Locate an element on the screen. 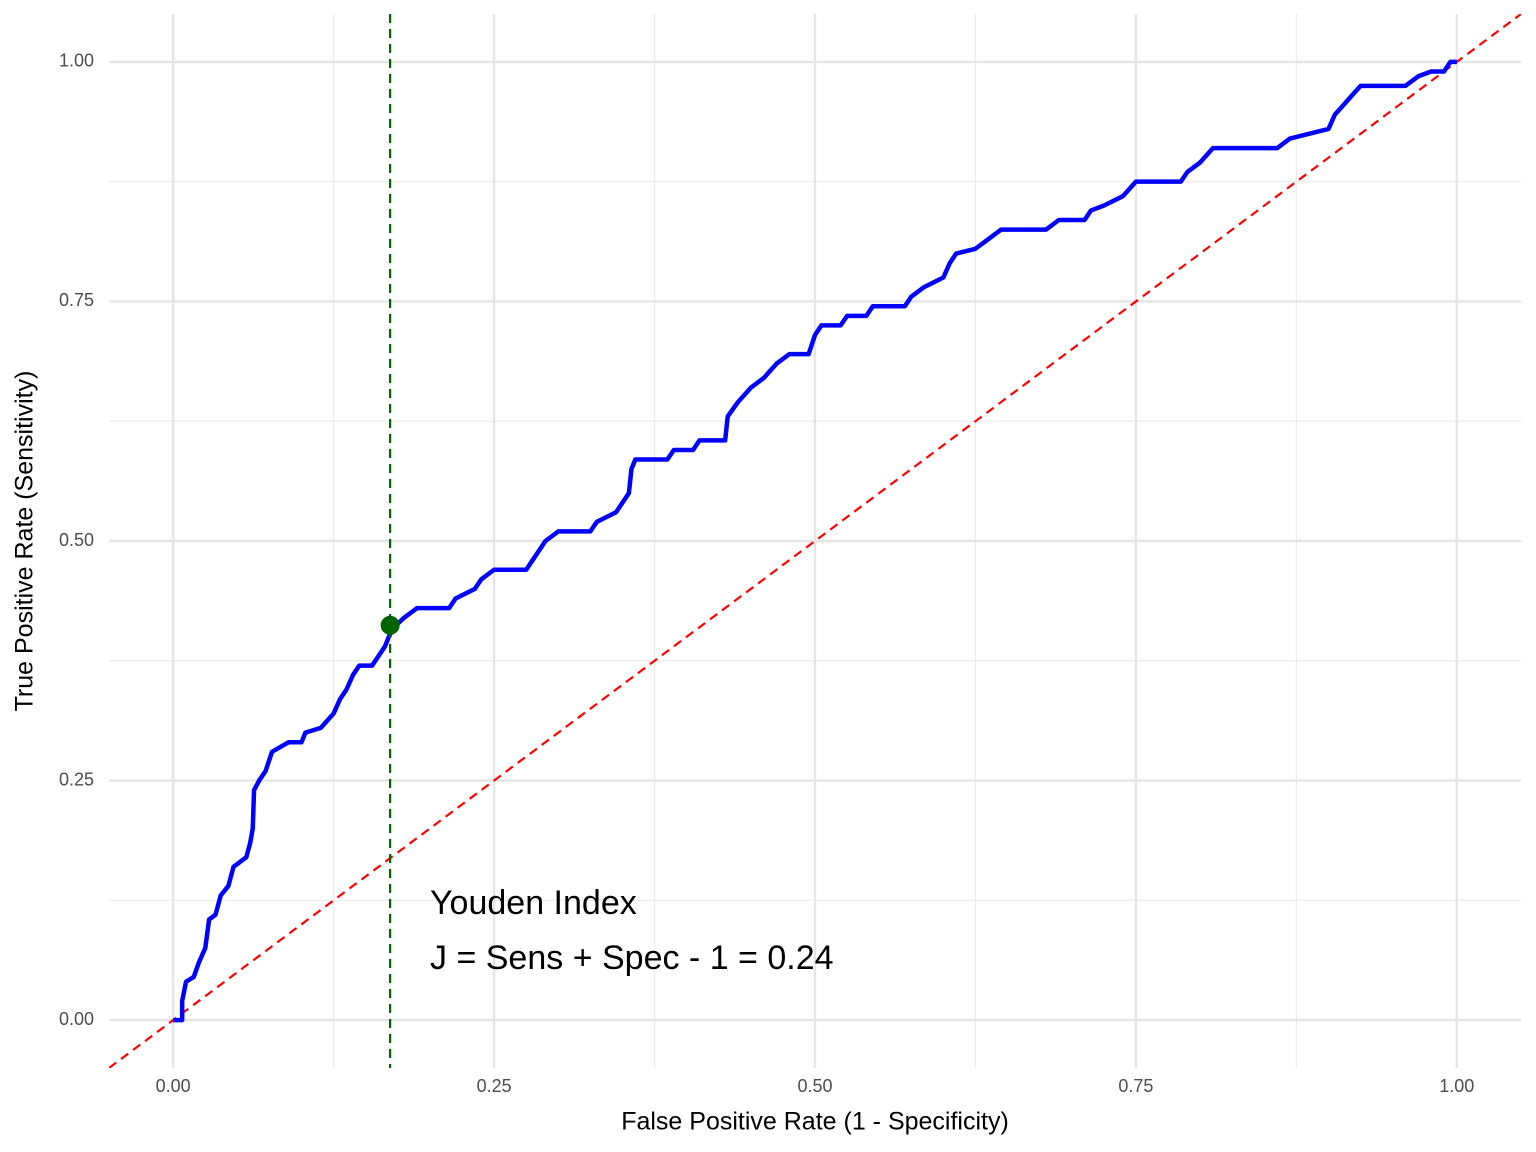 Image resolution: width=1536 pixels, height=1152 pixels. x-tick-label: 0.00 is located at coordinates (173, 1086).